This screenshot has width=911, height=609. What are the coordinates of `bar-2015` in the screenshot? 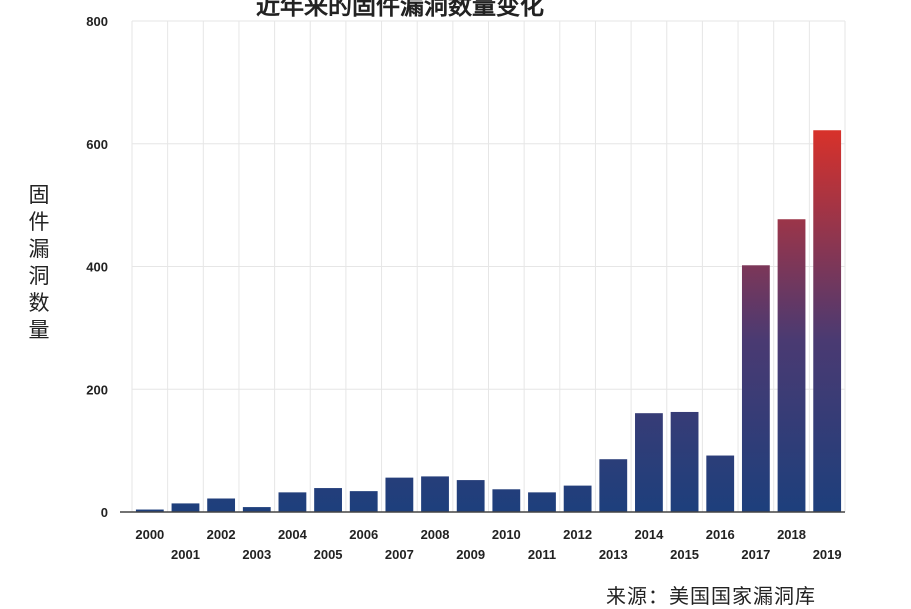 It's located at (684, 461).